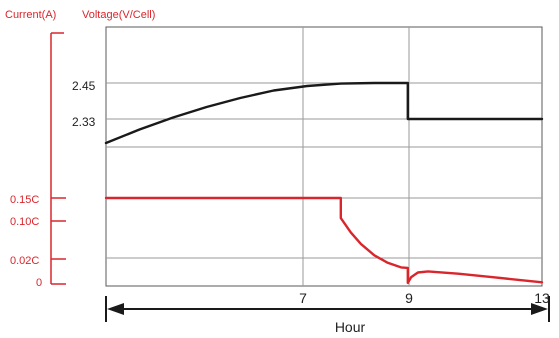 The width and height of the screenshot is (559, 338). What do you see at coordinates (542, 298) in the screenshot?
I see `x-tick-label: 13` at bounding box center [542, 298].